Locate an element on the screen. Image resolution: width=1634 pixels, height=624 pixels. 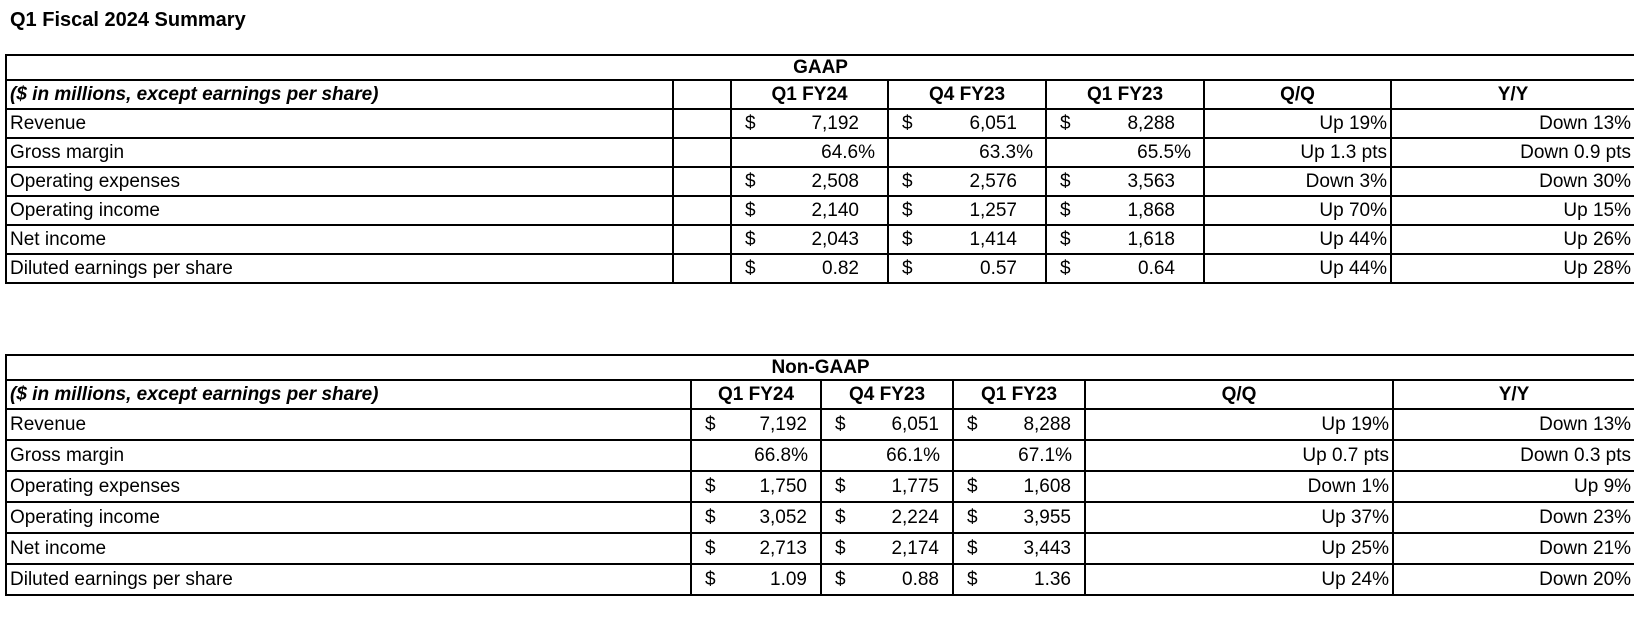
yy-change-cell: Down 0.3 pts is located at coordinates (1512, 455).